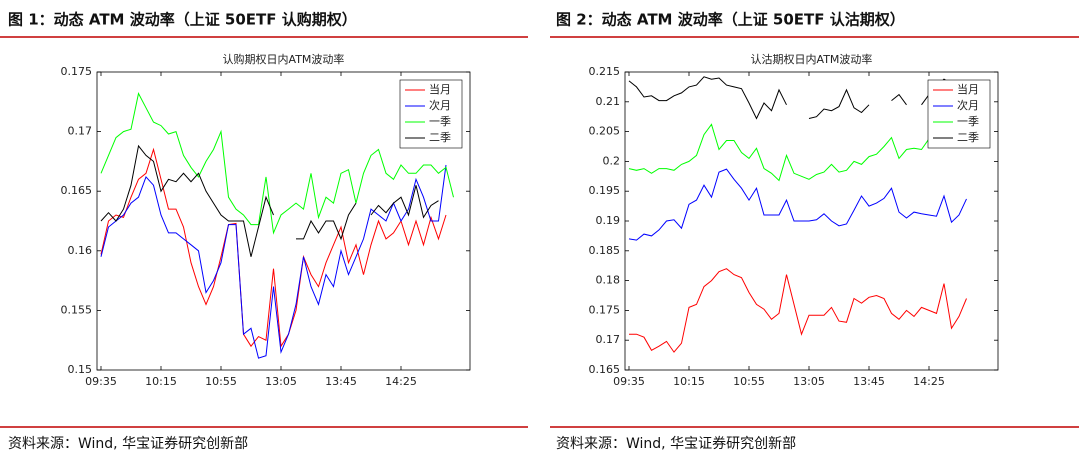  Describe the element at coordinates (608, 280) in the screenshot. I see `y-tick-label: 0.18` at that location.